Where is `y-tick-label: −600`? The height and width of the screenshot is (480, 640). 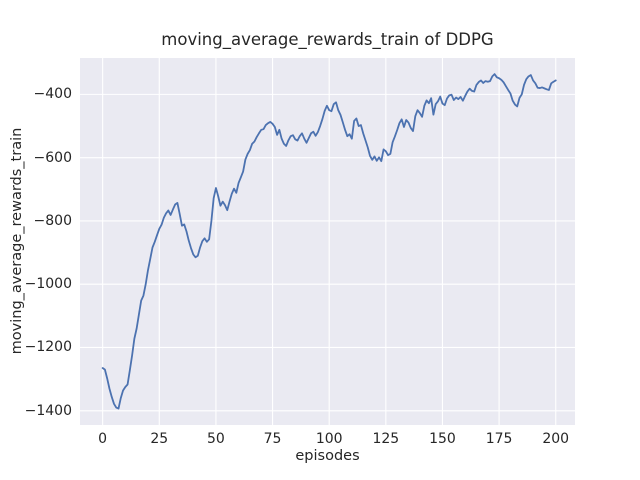 y-tick-label: −600 is located at coordinates (52, 157).